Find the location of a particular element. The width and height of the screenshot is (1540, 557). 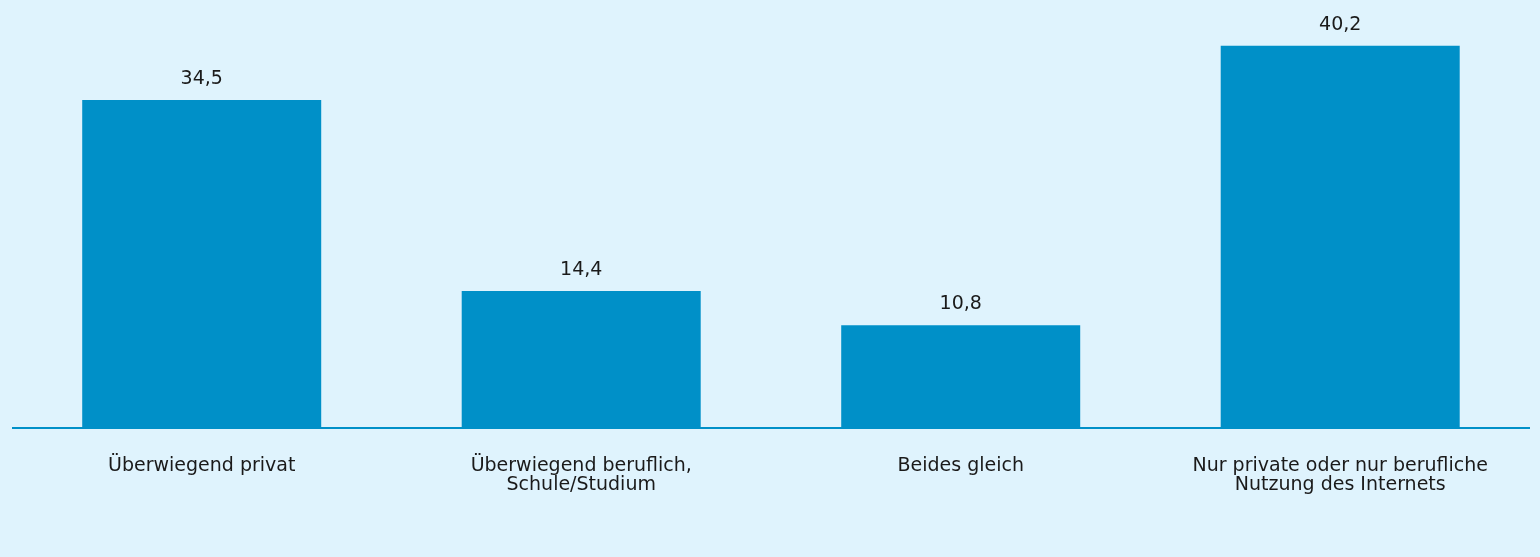

data-label: 10,8 is located at coordinates (960, 302).